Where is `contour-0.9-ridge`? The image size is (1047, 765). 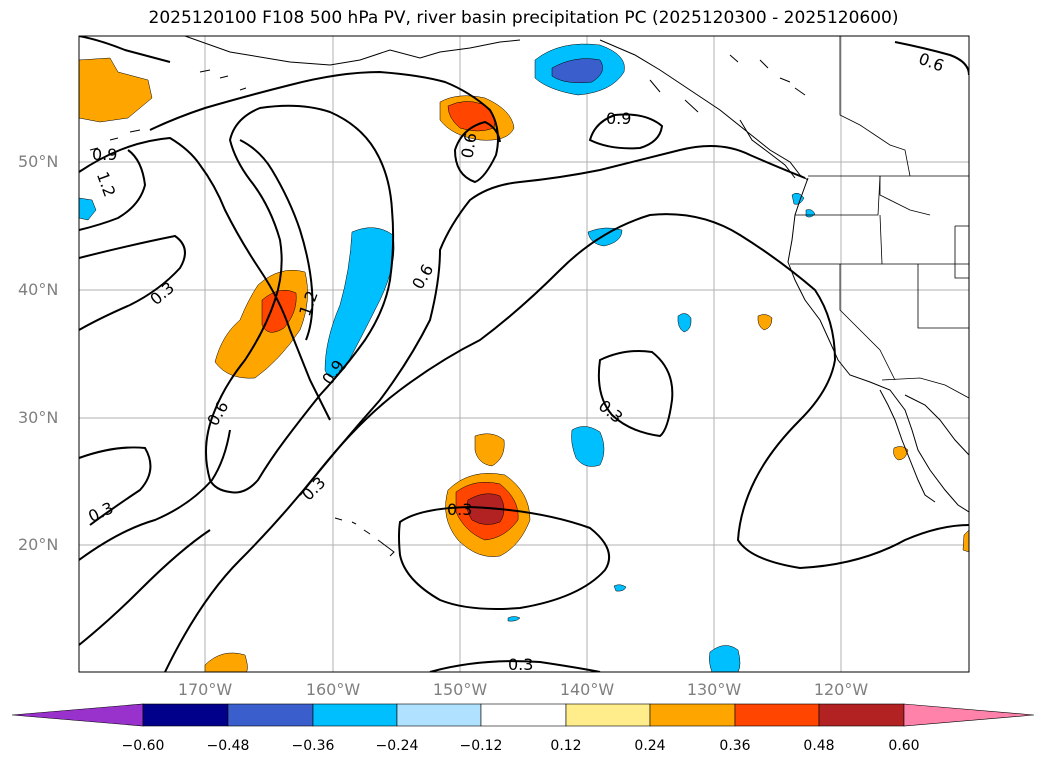
contour-0.9-ridge is located at coordinates (205, 278).